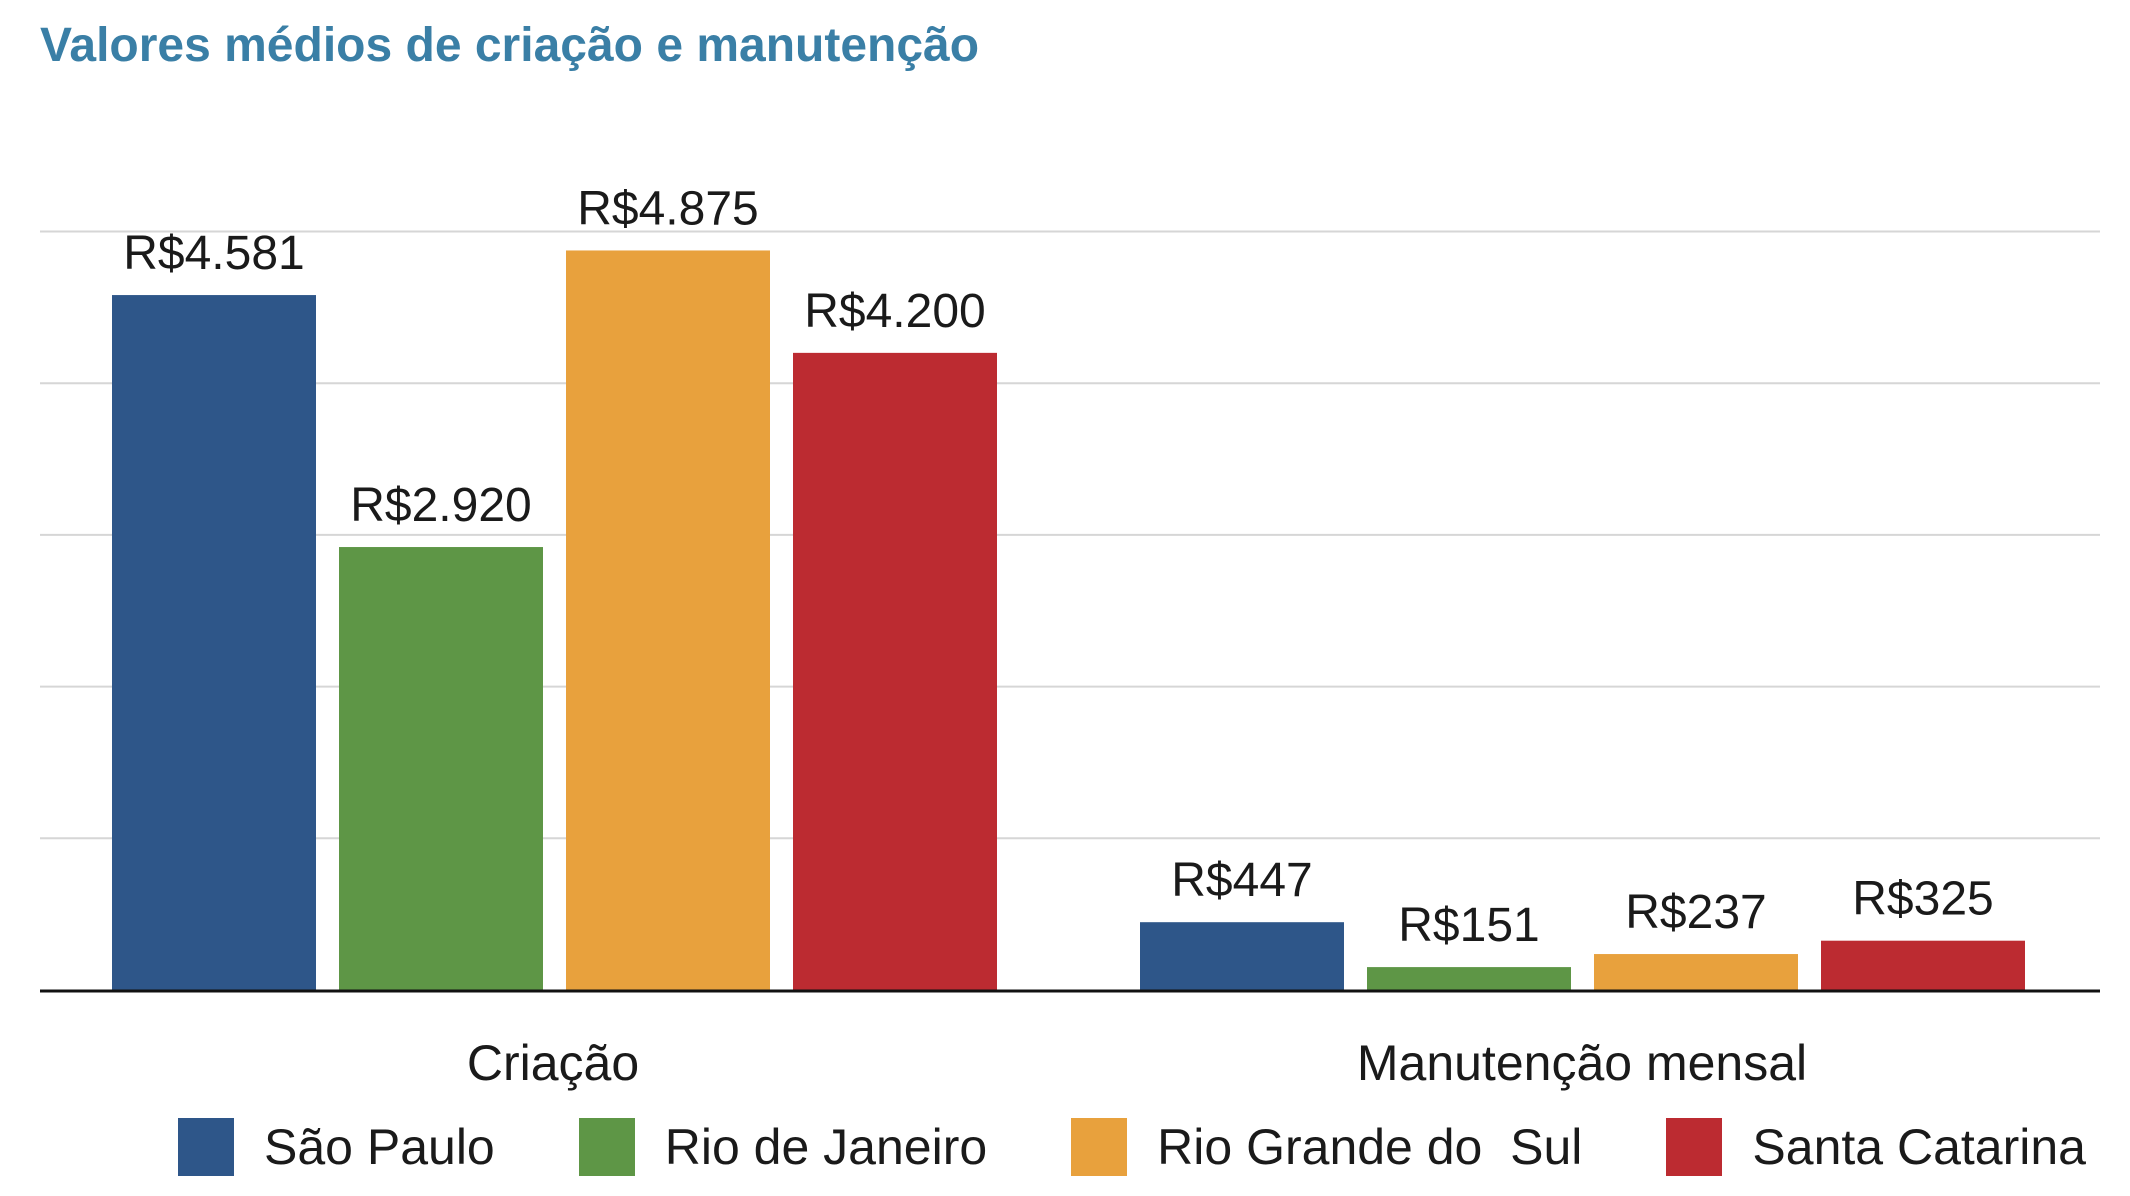 Image resolution: width=2130 pixels, height=1196 pixels. What do you see at coordinates (1695, 912) in the screenshot?
I see `bar-value-label: R$237` at bounding box center [1695, 912].